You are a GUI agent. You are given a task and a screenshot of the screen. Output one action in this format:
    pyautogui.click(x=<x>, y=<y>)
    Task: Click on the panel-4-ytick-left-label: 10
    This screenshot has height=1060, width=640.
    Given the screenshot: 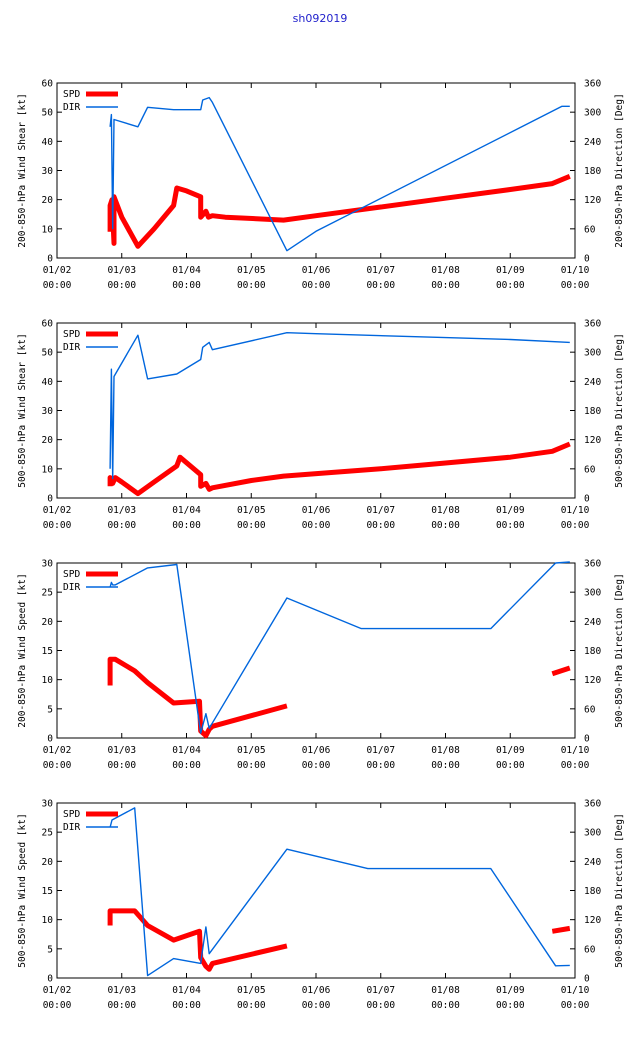 What is the action you would take?
    pyautogui.click(x=48, y=920)
    